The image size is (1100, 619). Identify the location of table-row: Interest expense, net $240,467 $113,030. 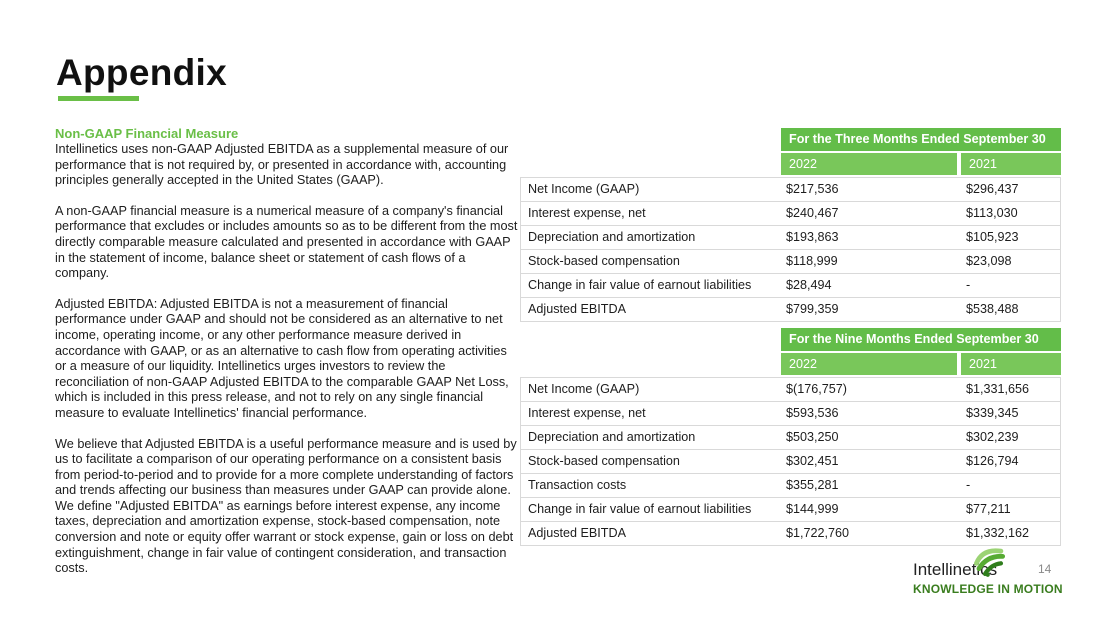
(790, 214).